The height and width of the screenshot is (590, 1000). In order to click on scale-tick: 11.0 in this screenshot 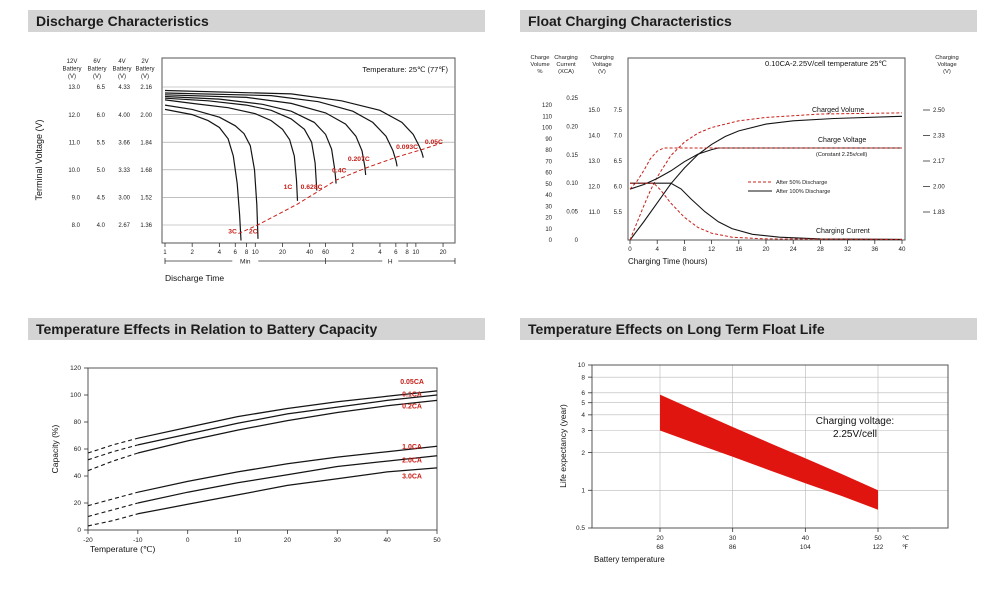, I will do `click(75, 143)`.